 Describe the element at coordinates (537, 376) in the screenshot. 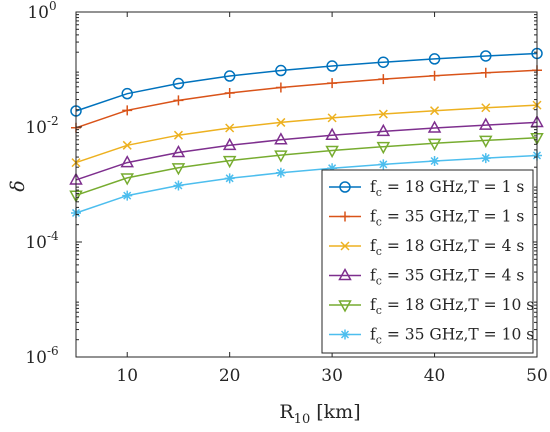

I see `x-tick-label: 50` at that location.